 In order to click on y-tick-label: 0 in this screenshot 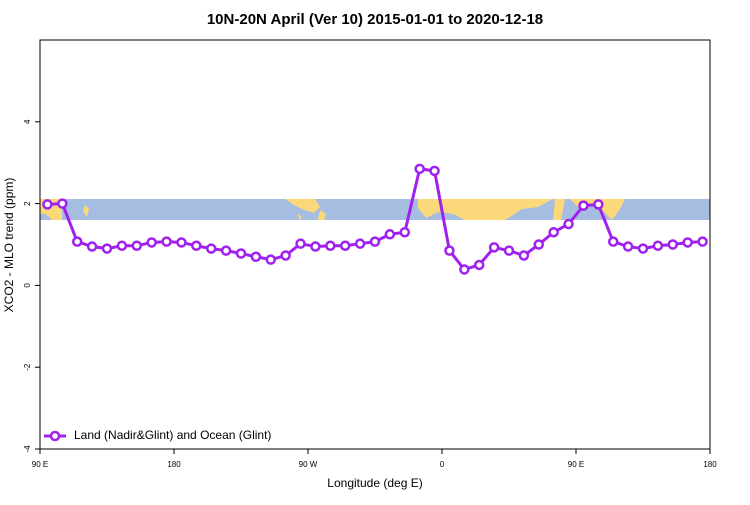, I will do `click(27, 285)`.